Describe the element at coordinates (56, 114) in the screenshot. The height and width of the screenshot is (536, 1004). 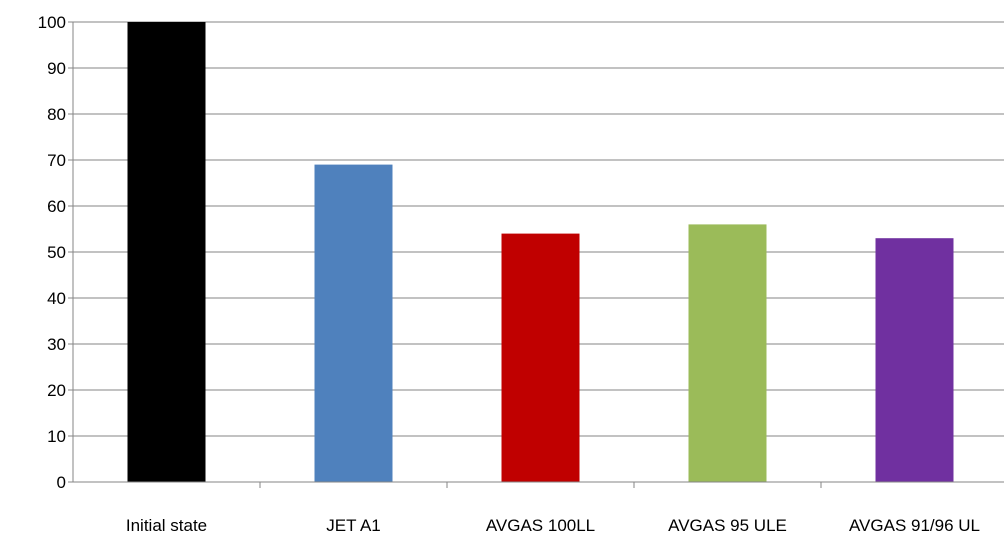
I see `y-tick-label: 80` at that location.